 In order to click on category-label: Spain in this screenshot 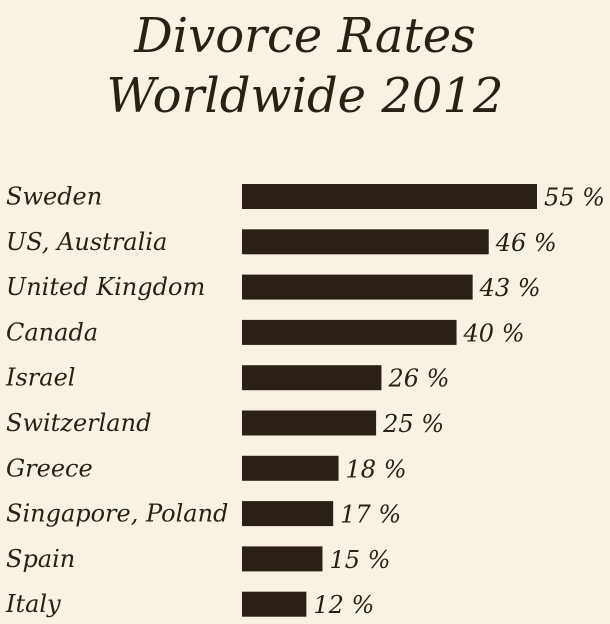, I will do `click(40, 559)`.